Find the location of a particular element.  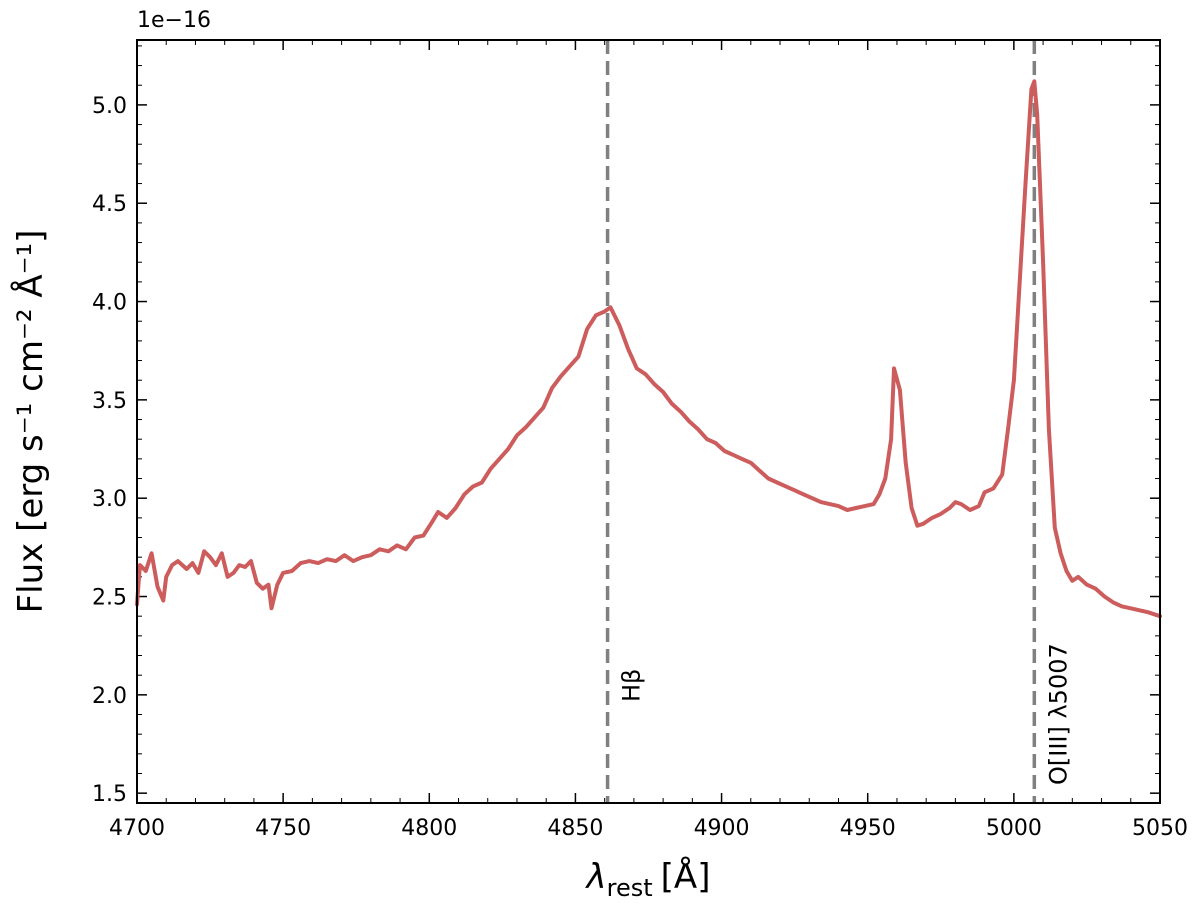

x-tick-label: 4900 is located at coordinates (722, 828).